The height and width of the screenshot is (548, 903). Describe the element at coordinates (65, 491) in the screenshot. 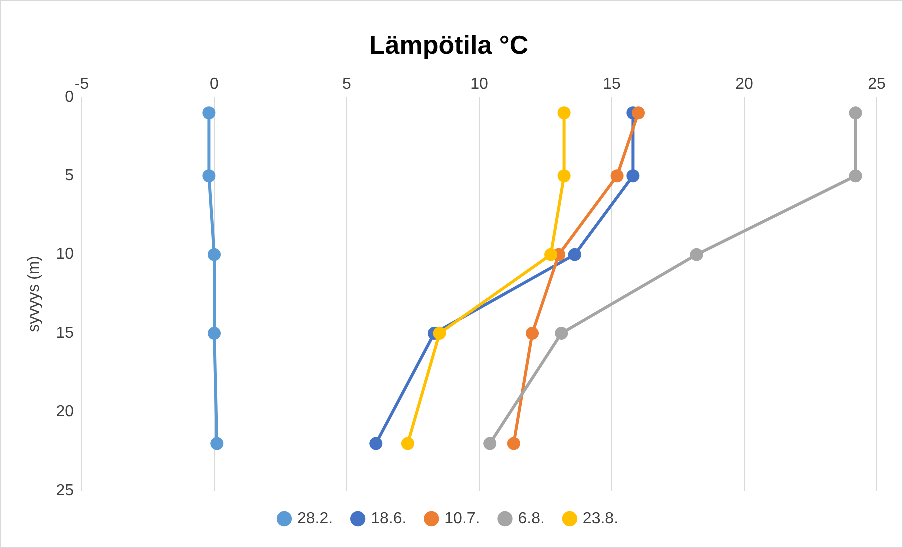

I see `y-tick-label: 25` at that location.